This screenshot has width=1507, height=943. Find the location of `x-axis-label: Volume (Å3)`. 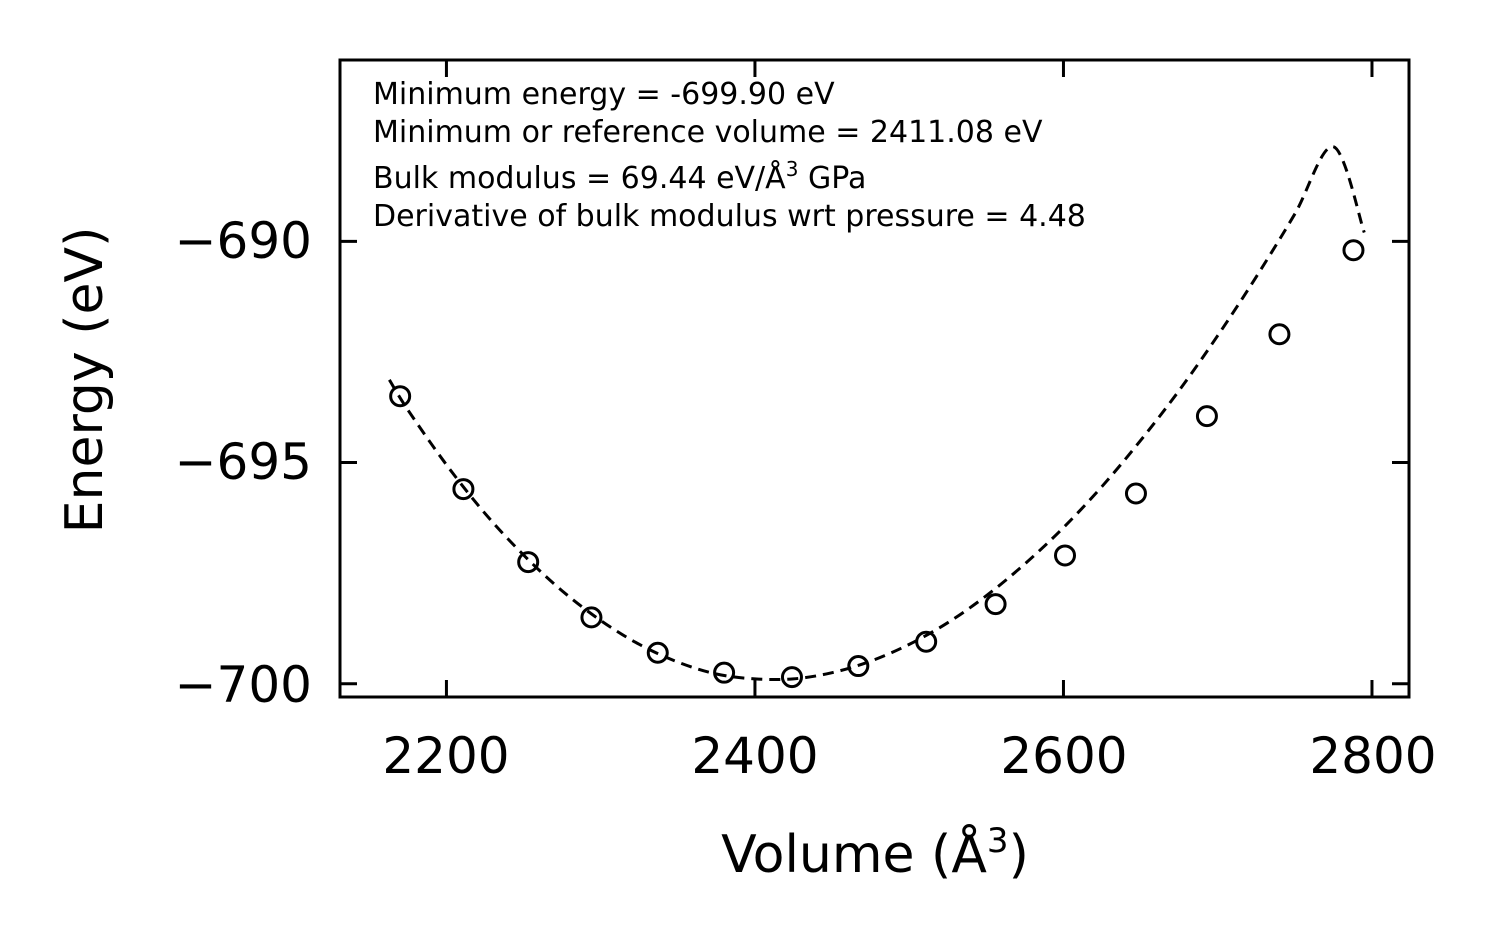

x-axis-label: Volume (Å3) is located at coordinates (875, 853).